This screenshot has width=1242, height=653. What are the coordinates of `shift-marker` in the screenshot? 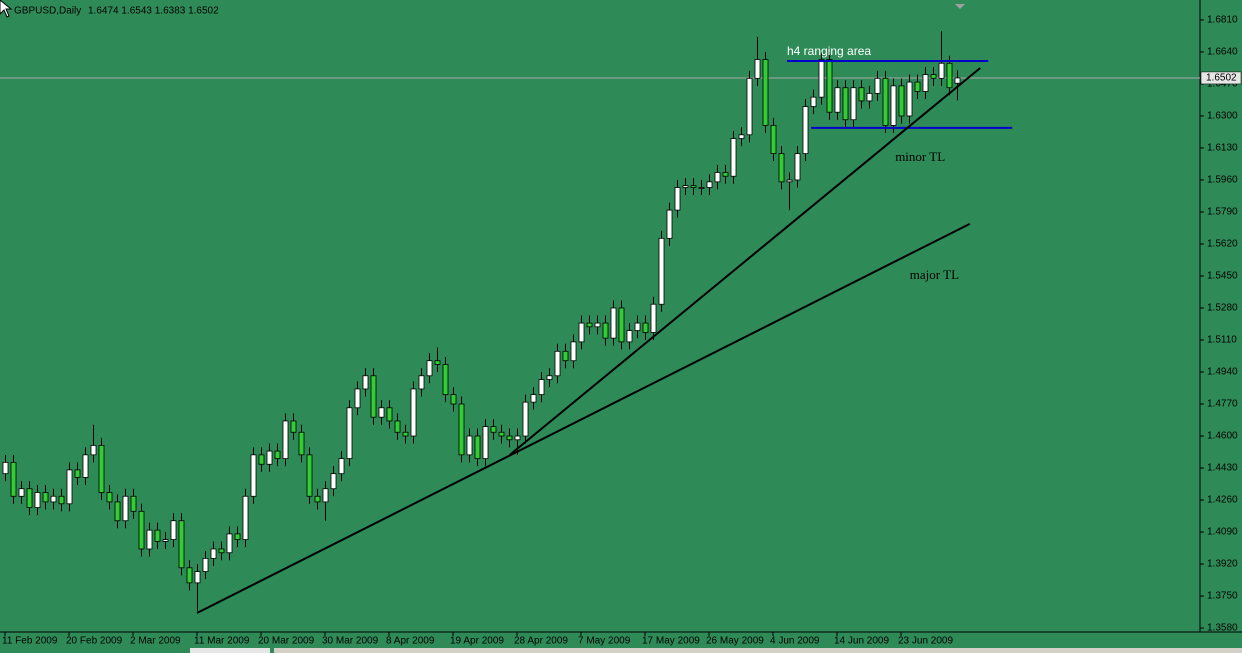 It's located at (960, 6).